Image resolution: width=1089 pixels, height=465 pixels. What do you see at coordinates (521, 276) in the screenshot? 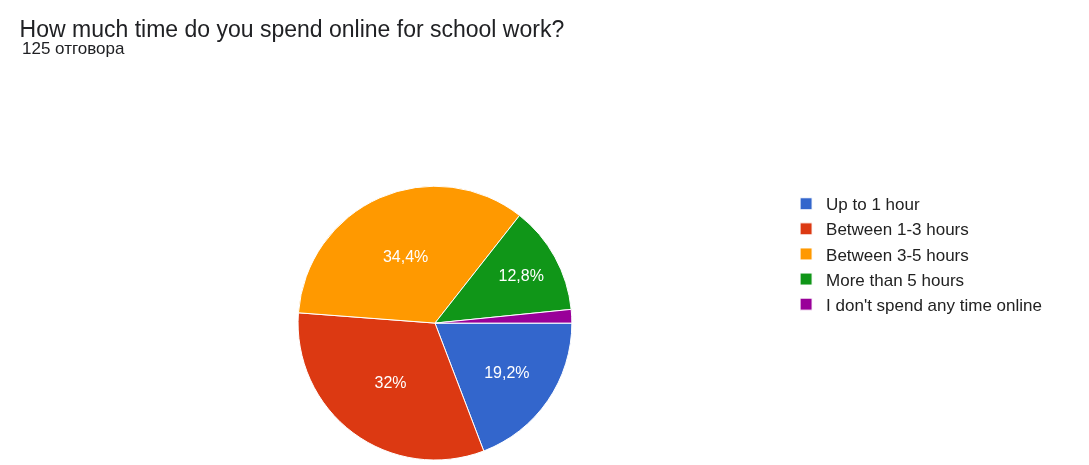
I see `data-label: 12,8%` at bounding box center [521, 276].